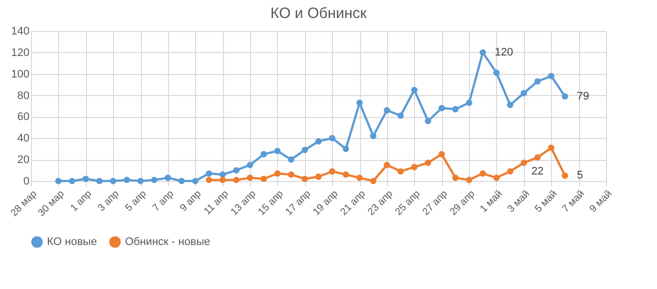 The height and width of the screenshot is (289, 657). I want to click on x-tick-label: 13 апр, so click(244, 203).